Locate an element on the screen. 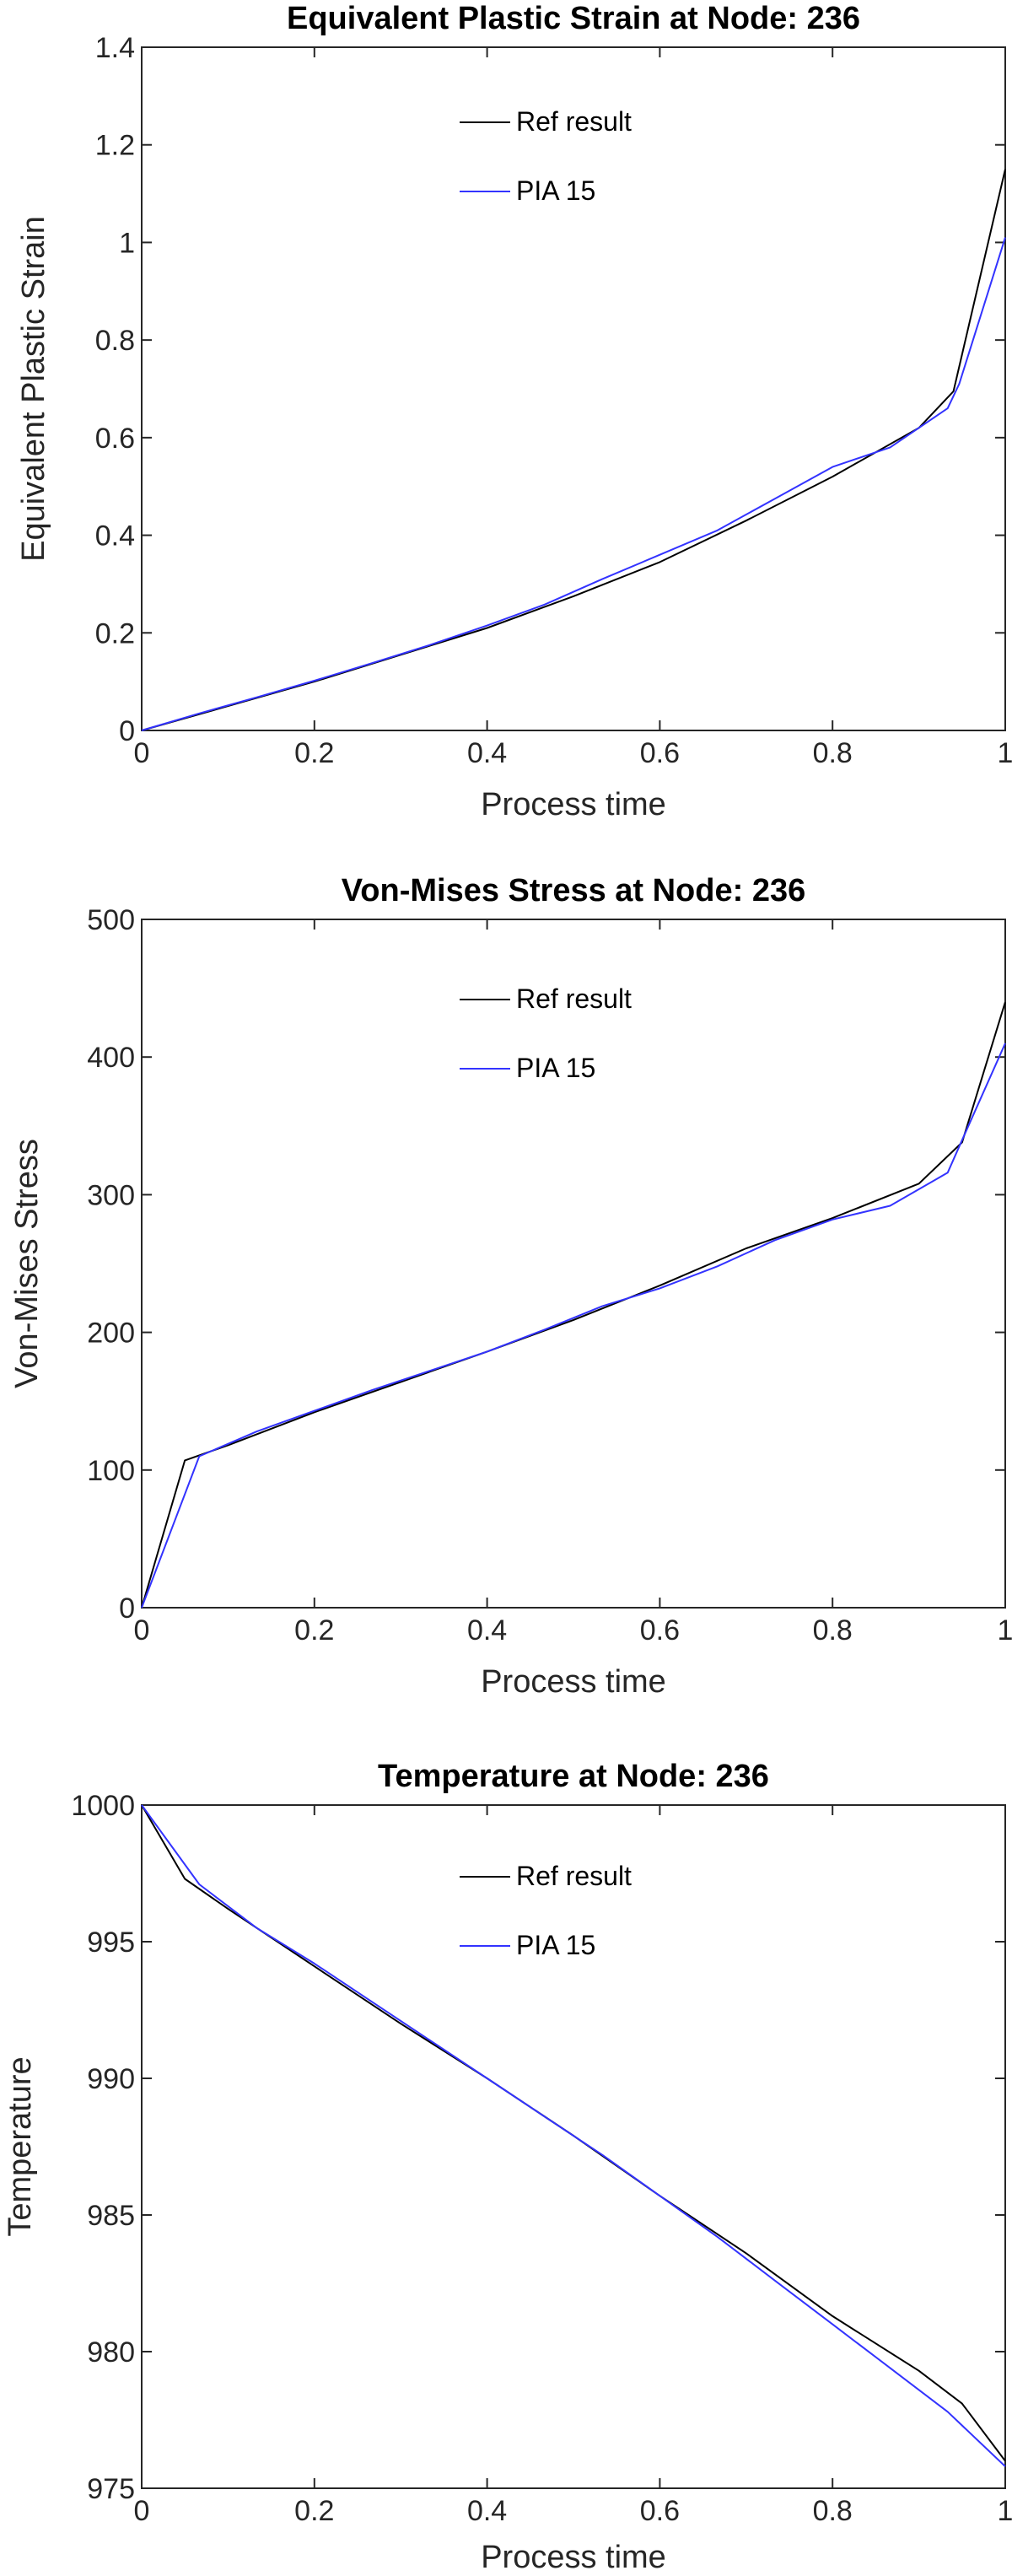 The height and width of the screenshot is (2576, 1012). chart-title: Von-Mises Stress at Node: 236 is located at coordinates (573, 890).